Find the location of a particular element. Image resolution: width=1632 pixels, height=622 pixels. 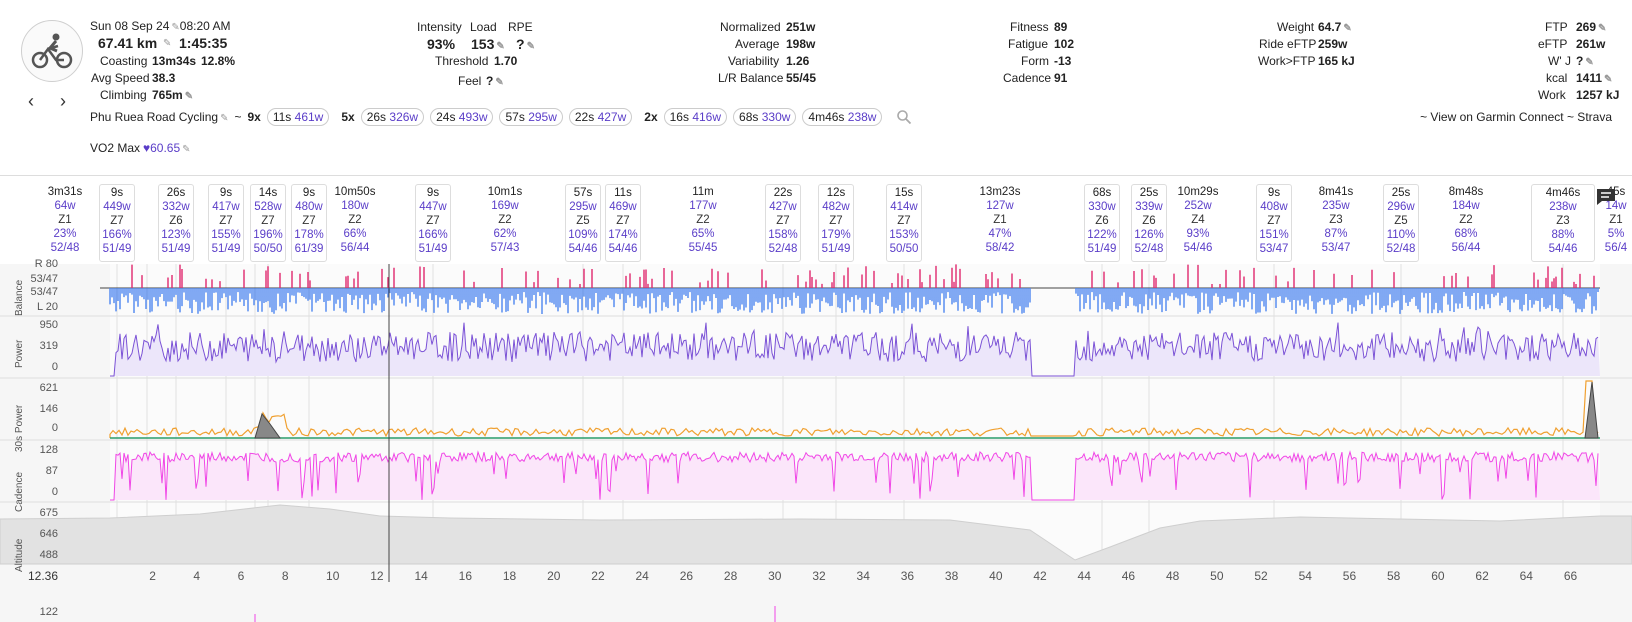

interval-watts: 252w is located at coordinates (1198, 206).